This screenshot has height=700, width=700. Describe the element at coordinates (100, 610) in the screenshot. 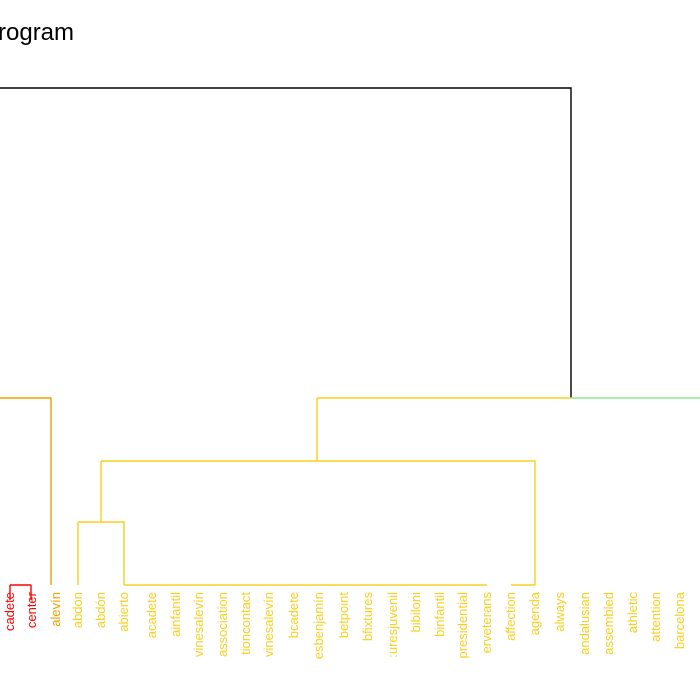

I see `leaf-label: abdón` at that location.